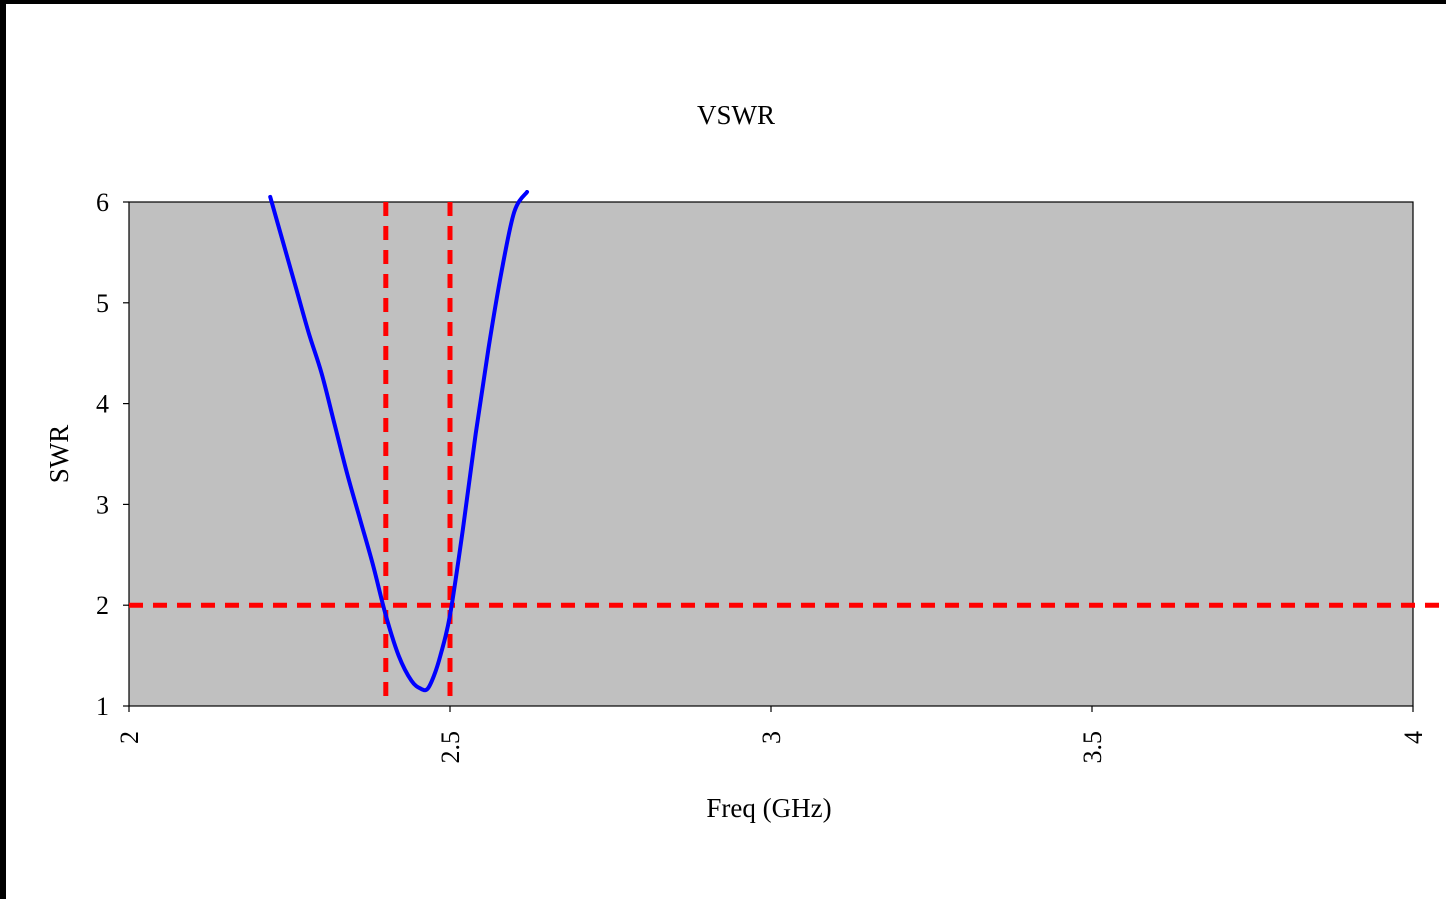  Describe the element at coordinates (102, 504) in the screenshot. I see `y-tick-label: 3` at that location.